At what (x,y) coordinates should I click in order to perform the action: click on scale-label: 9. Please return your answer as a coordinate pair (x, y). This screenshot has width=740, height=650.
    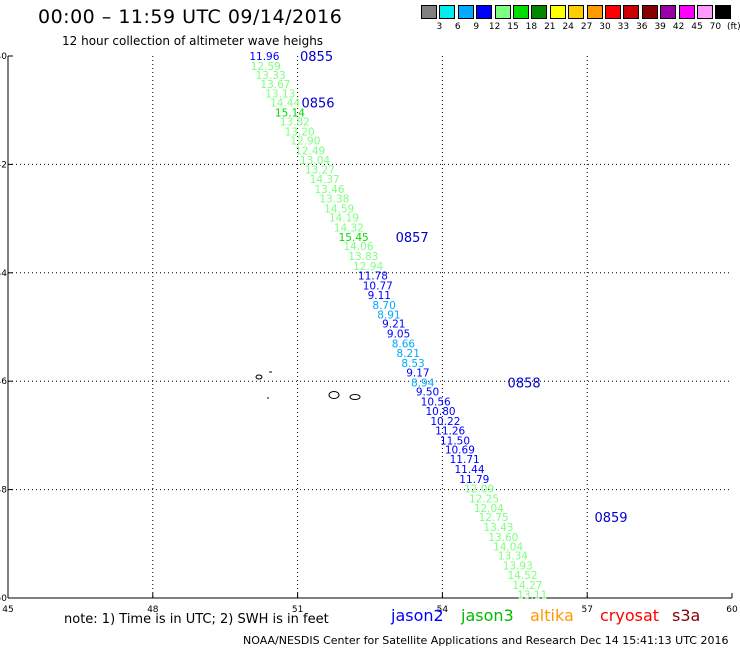
    Looking at the image, I should click on (476, 27).